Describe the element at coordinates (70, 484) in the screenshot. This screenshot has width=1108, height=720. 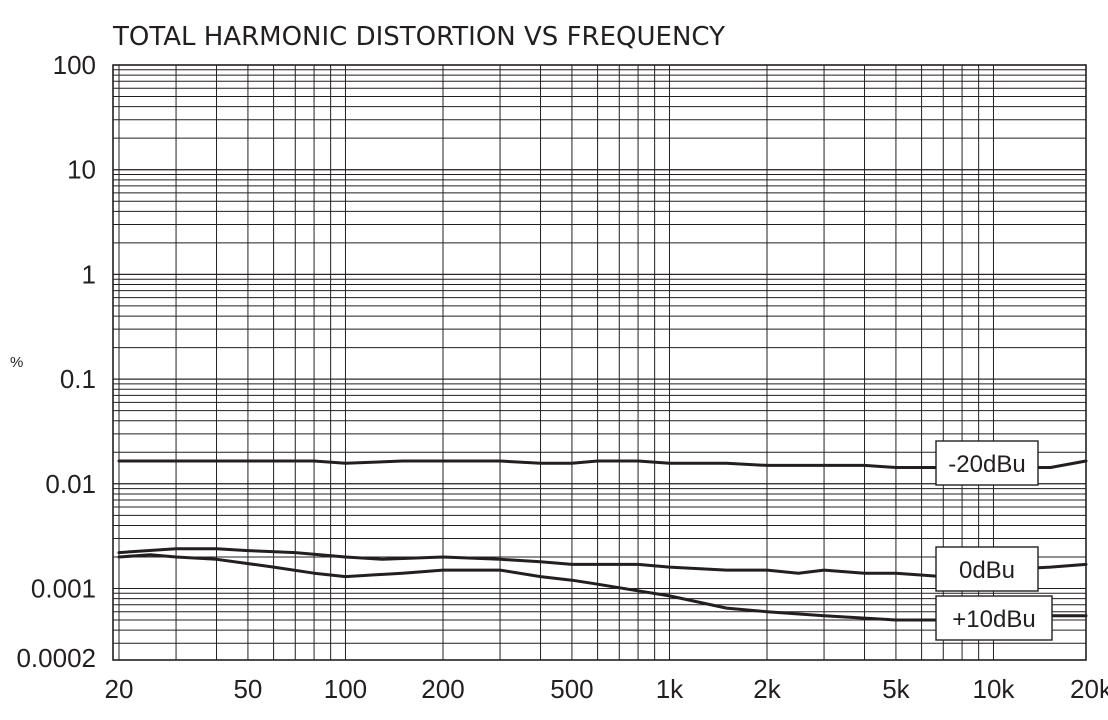
I see `y-tick-label: 0.01` at that location.